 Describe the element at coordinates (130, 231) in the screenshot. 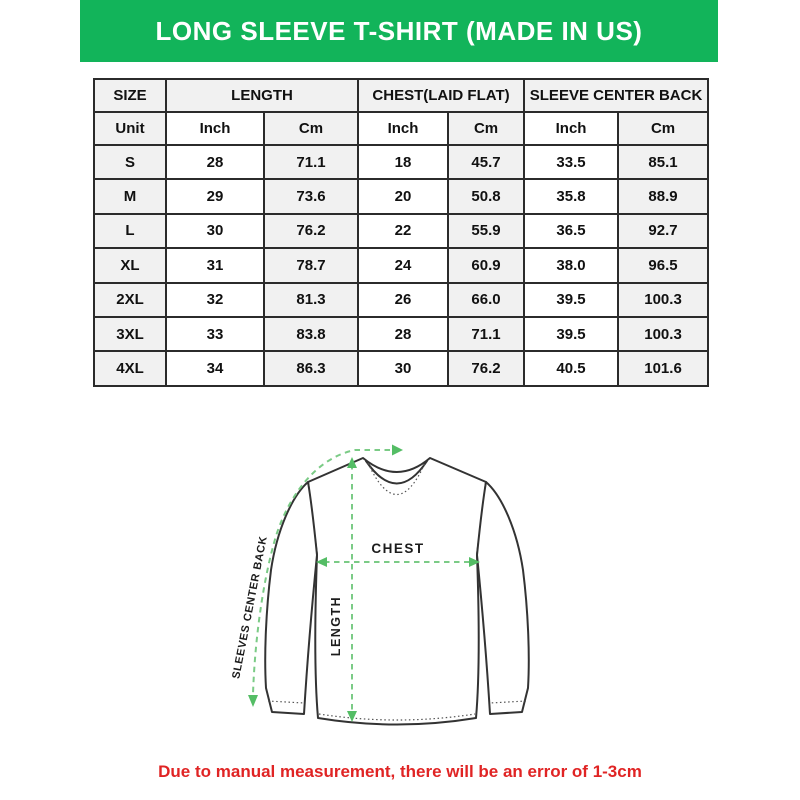

I see `size-cell: L` at that location.